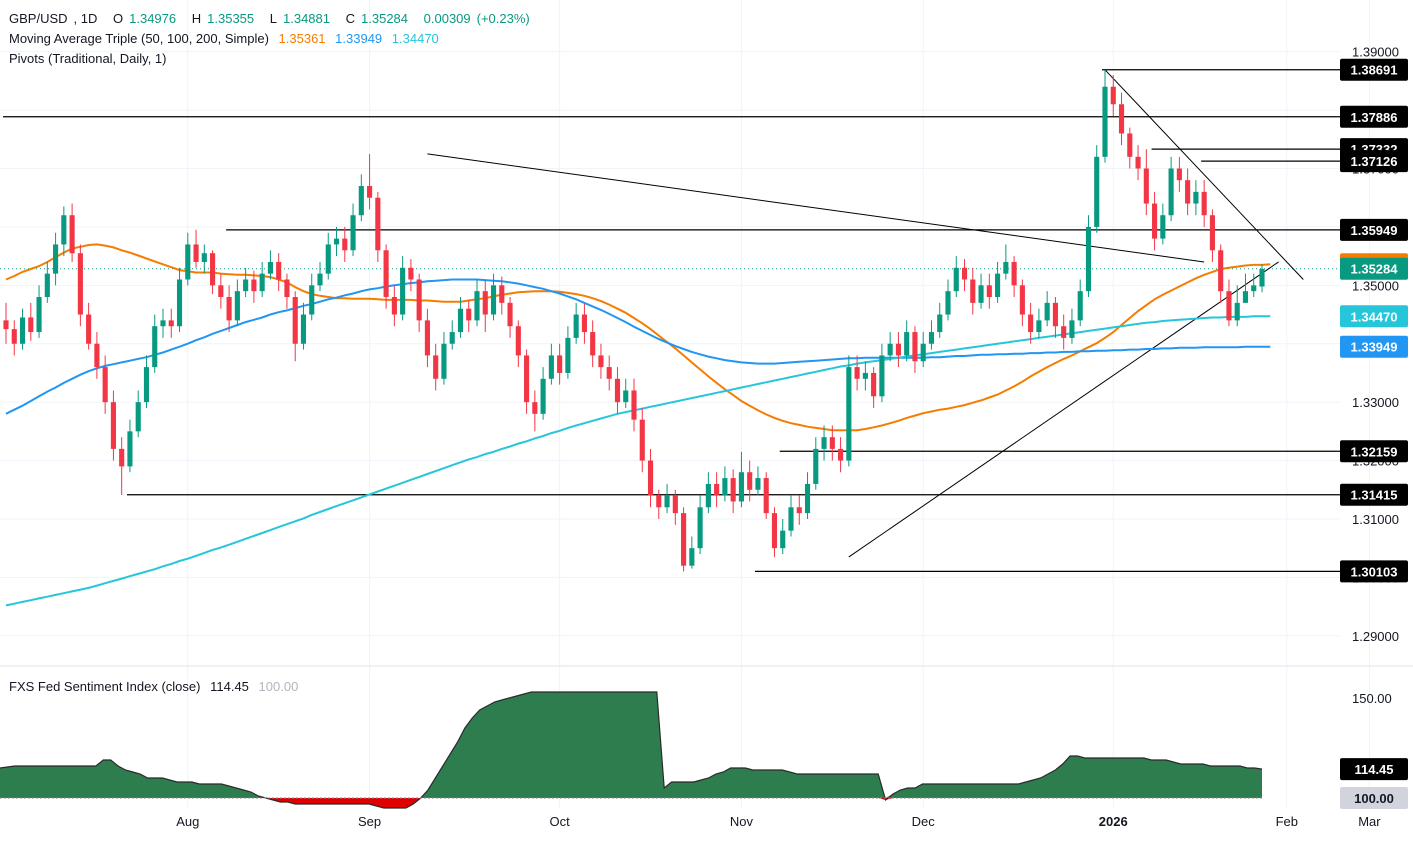 The height and width of the screenshot is (842, 1413). Describe the element at coordinates (278, 686) in the screenshot. I see `sentiment-legend-base: 100.00` at that location.